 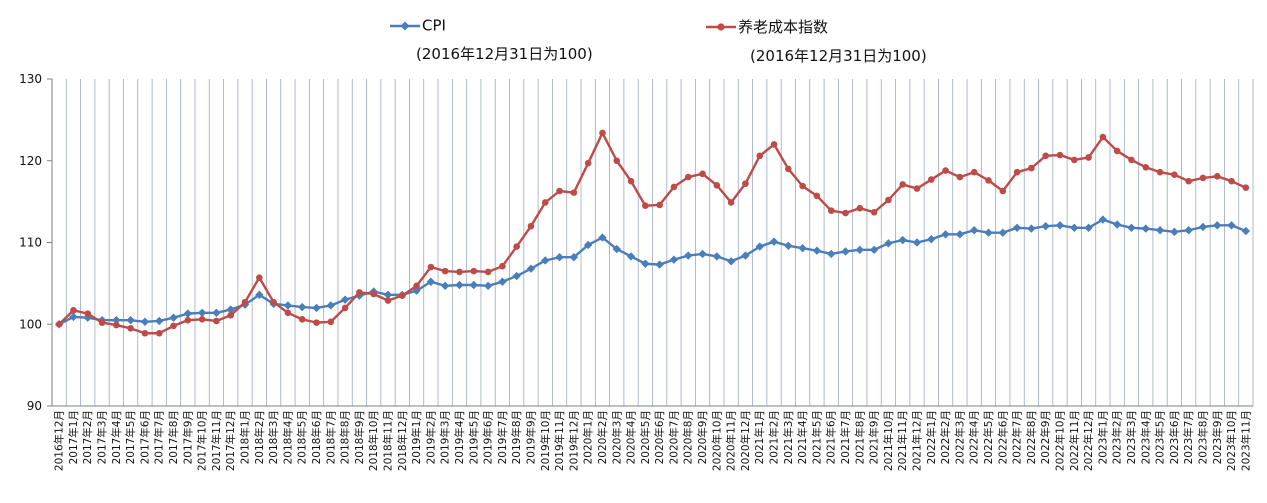 I want to click on x-tick-label: 2021年4月, so click(x=802, y=437).